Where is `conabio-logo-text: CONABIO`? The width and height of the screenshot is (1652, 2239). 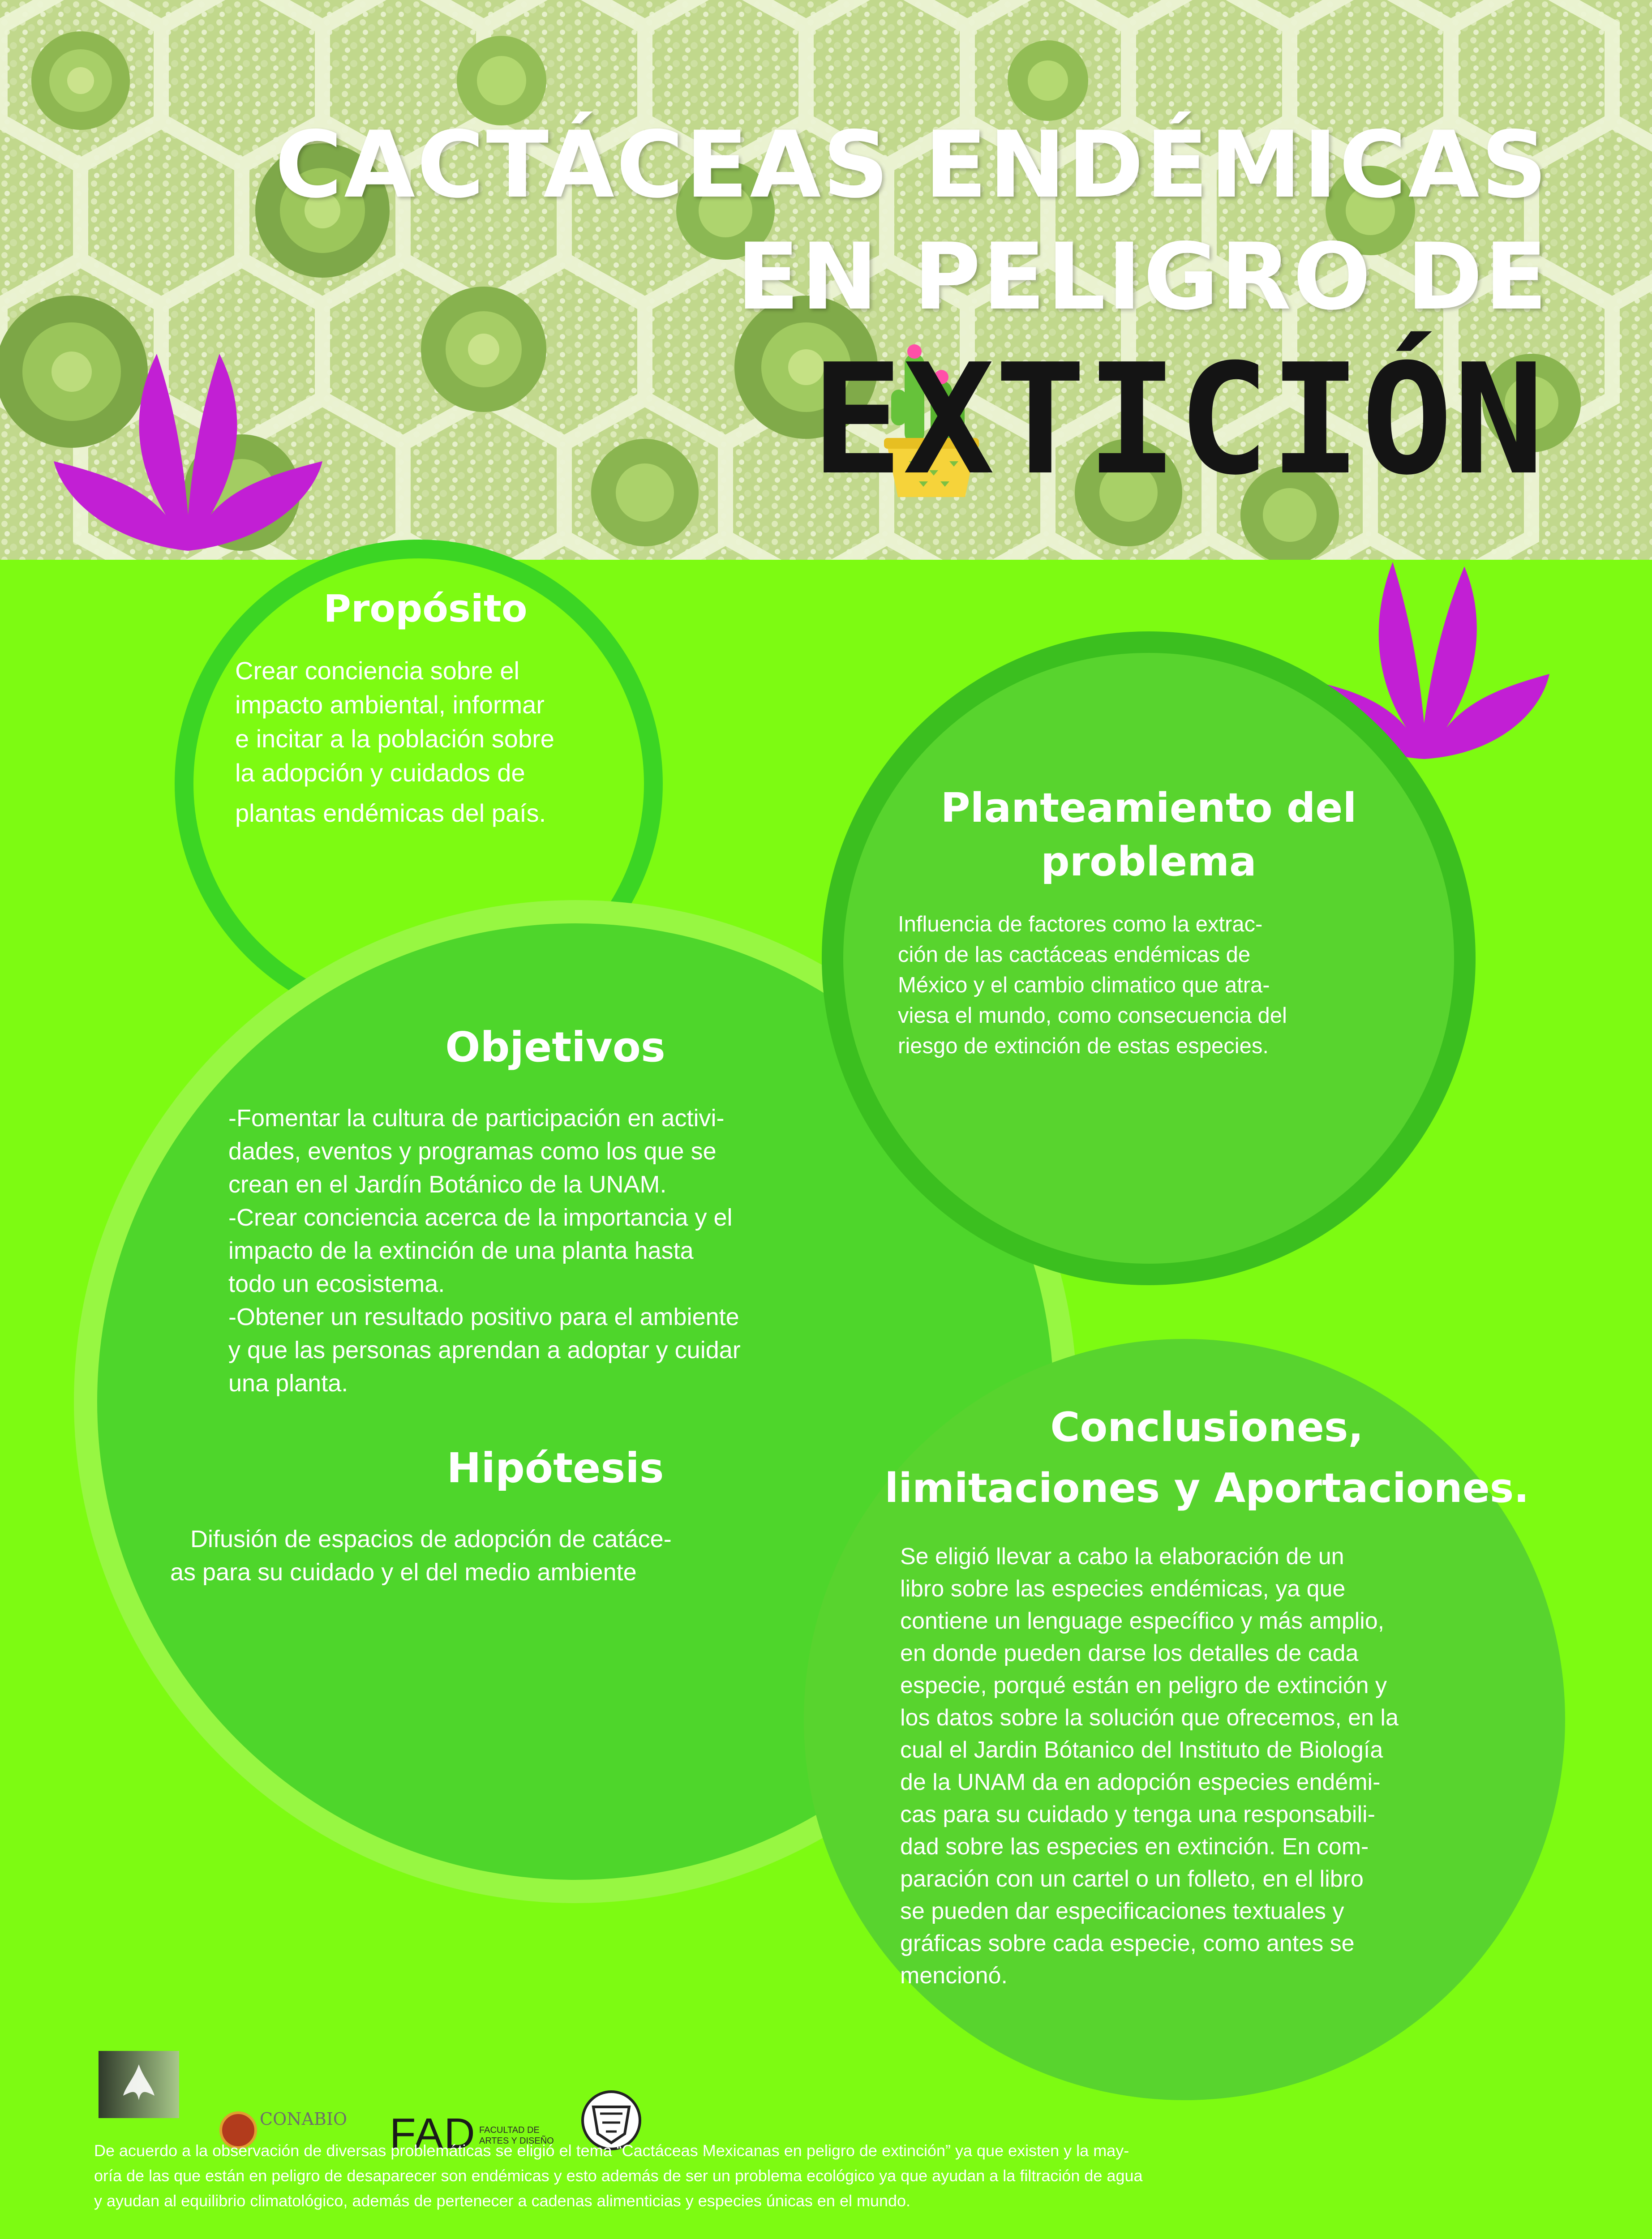 conabio-logo-text: CONABIO is located at coordinates (304, 2119).